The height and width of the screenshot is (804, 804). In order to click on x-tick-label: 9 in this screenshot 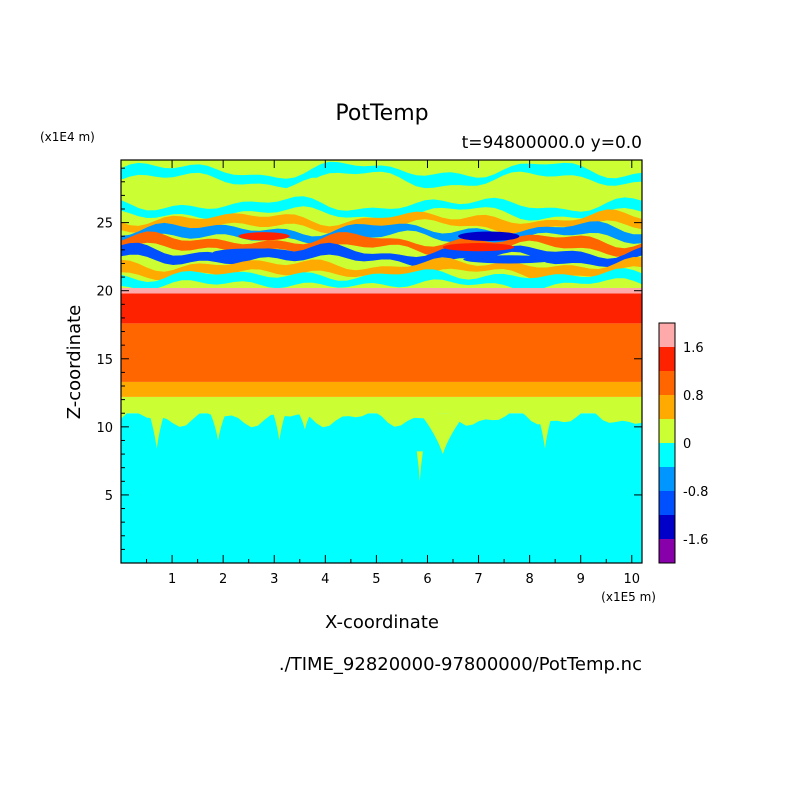, I will do `click(581, 579)`.